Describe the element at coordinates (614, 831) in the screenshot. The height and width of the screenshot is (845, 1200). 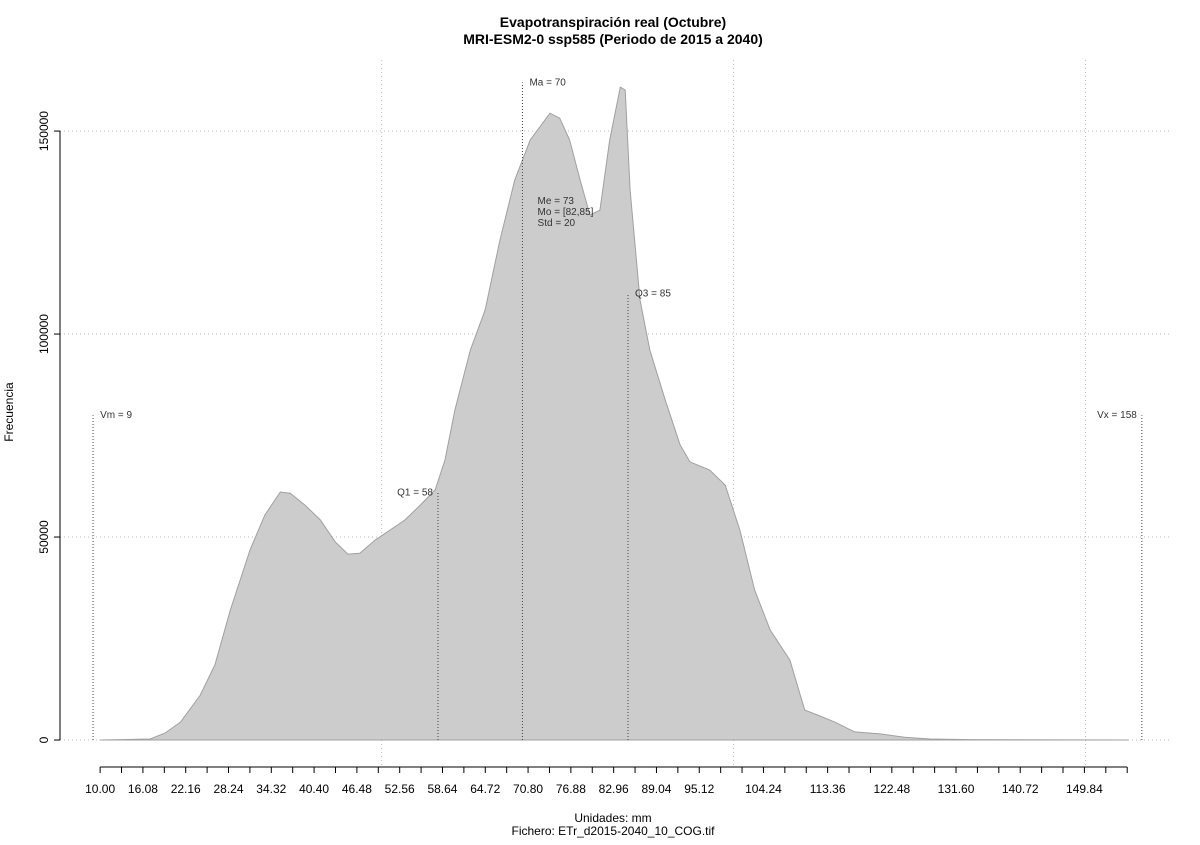
I see `caption: Fichero: ETr_d2015-2040_10_COG.tif` at that location.